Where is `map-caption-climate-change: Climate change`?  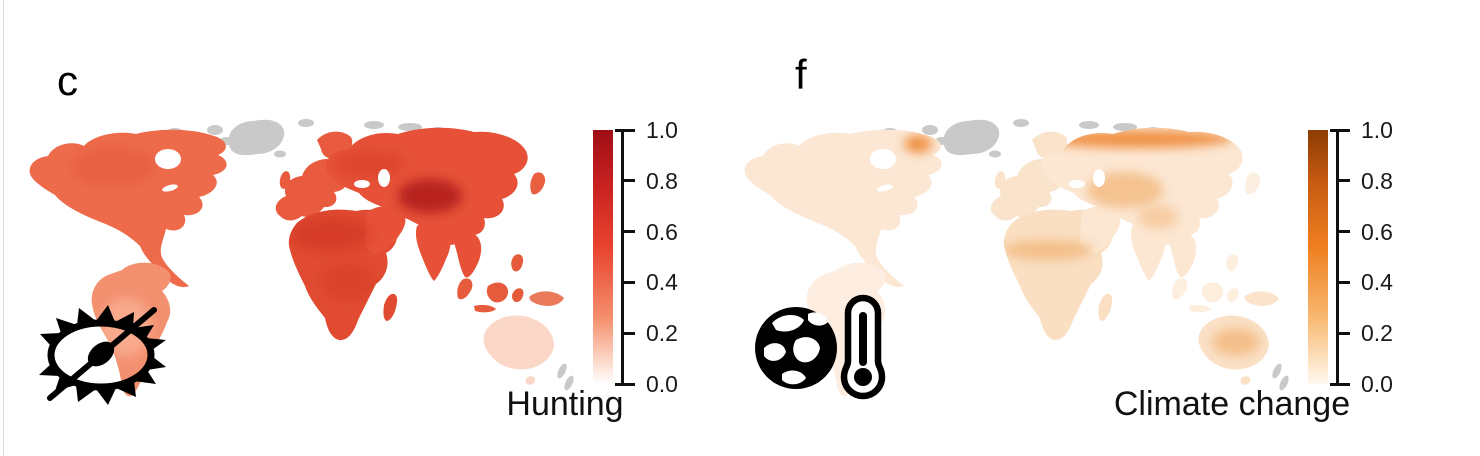
map-caption-climate-change: Climate change is located at coordinates (1232, 404).